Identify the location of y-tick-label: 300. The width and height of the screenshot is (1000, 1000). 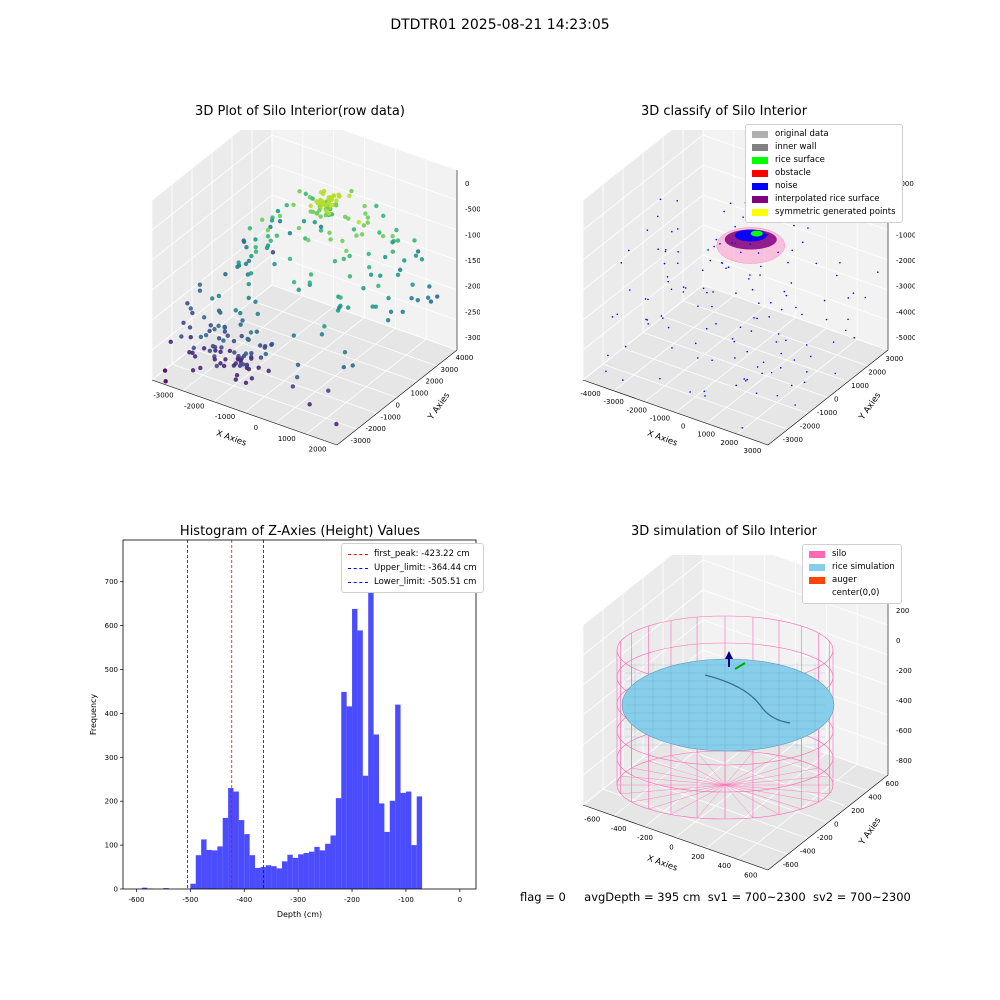
(111, 758).